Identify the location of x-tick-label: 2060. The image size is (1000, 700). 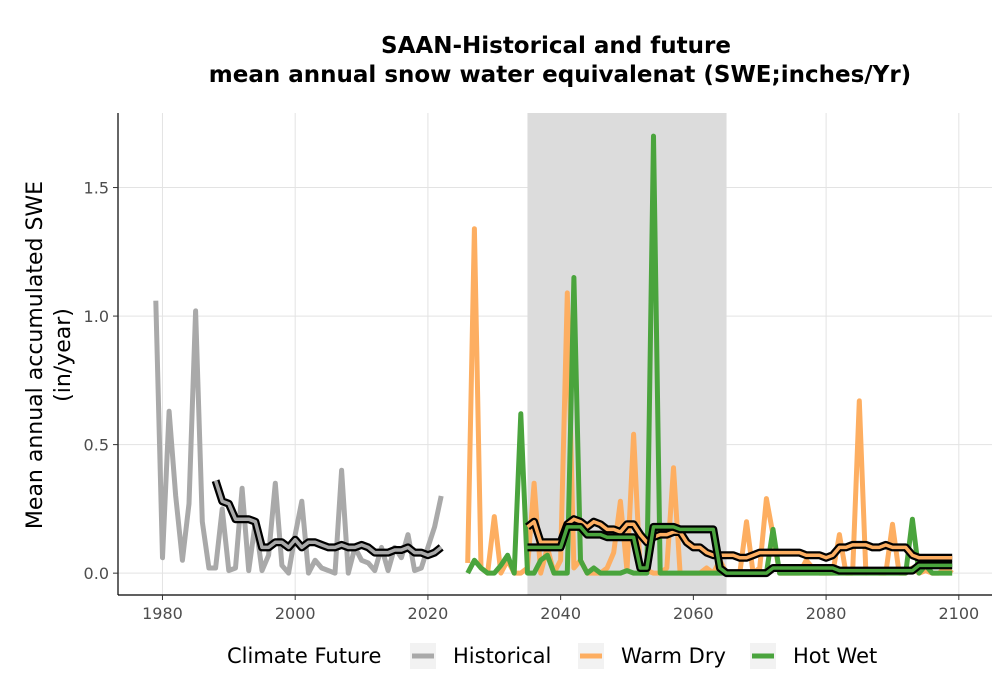
(693, 613).